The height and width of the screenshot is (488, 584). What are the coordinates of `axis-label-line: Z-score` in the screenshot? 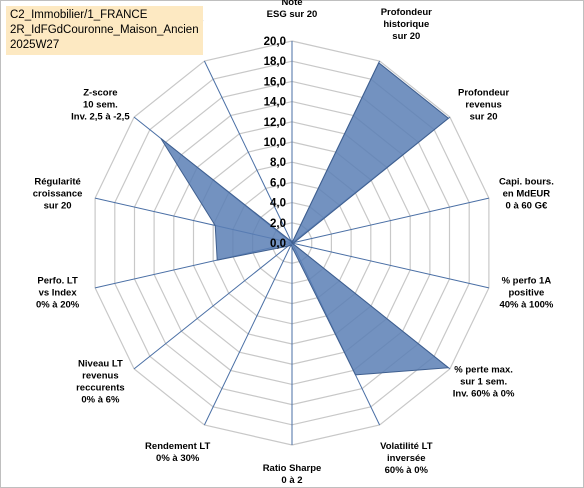 It's located at (100, 93).